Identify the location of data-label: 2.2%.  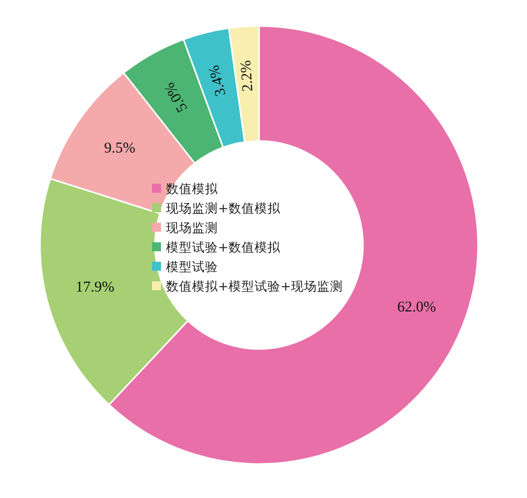
(247, 76).